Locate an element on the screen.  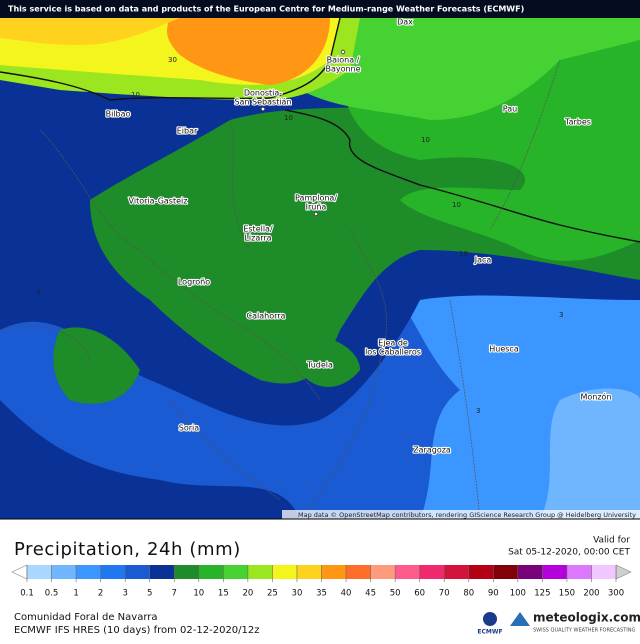
legend-title: Precipitation, 24h (mm) is located at coordinates (127, 549).